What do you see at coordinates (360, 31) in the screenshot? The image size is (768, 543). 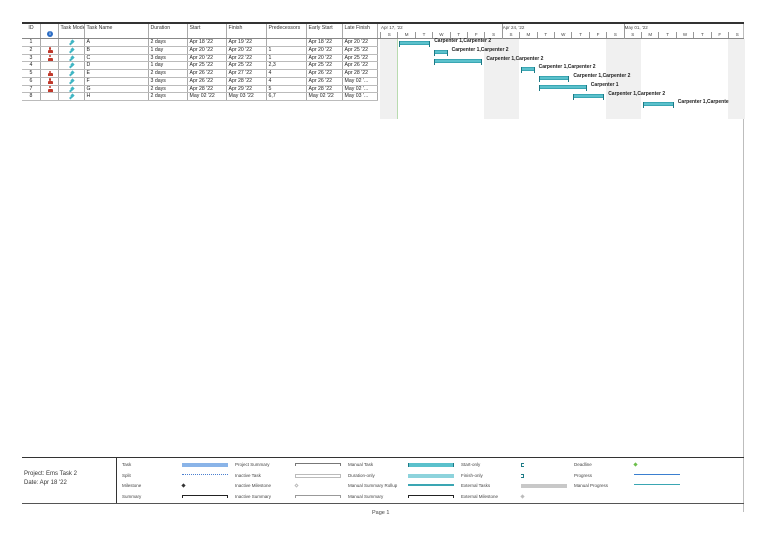 I see `header-late-finish: Late Finish` at bounding box center [360, 31].